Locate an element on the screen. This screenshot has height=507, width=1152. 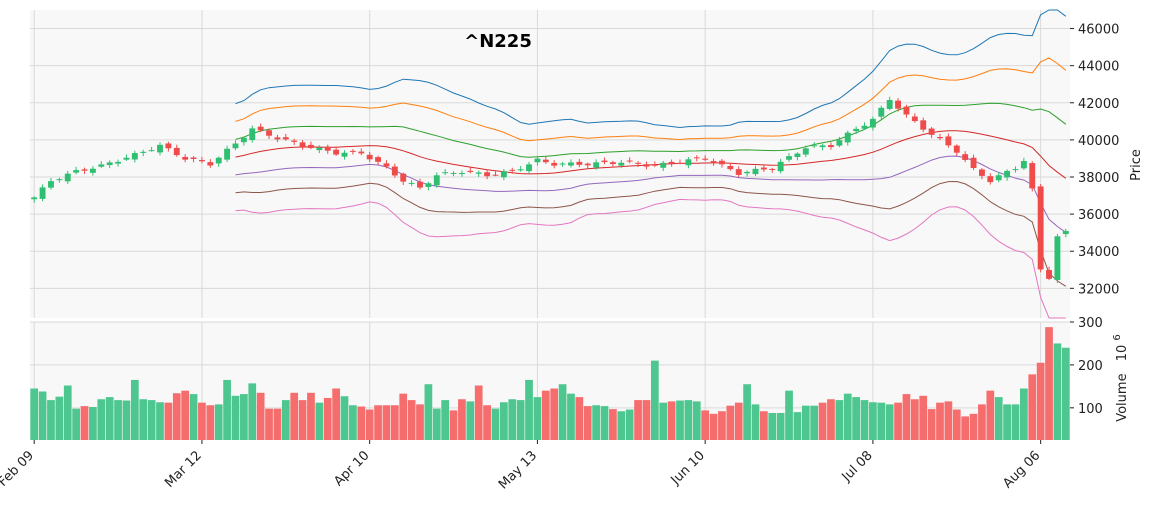
x-tick-label: Apr 10 is located at coordinates (351, 468).